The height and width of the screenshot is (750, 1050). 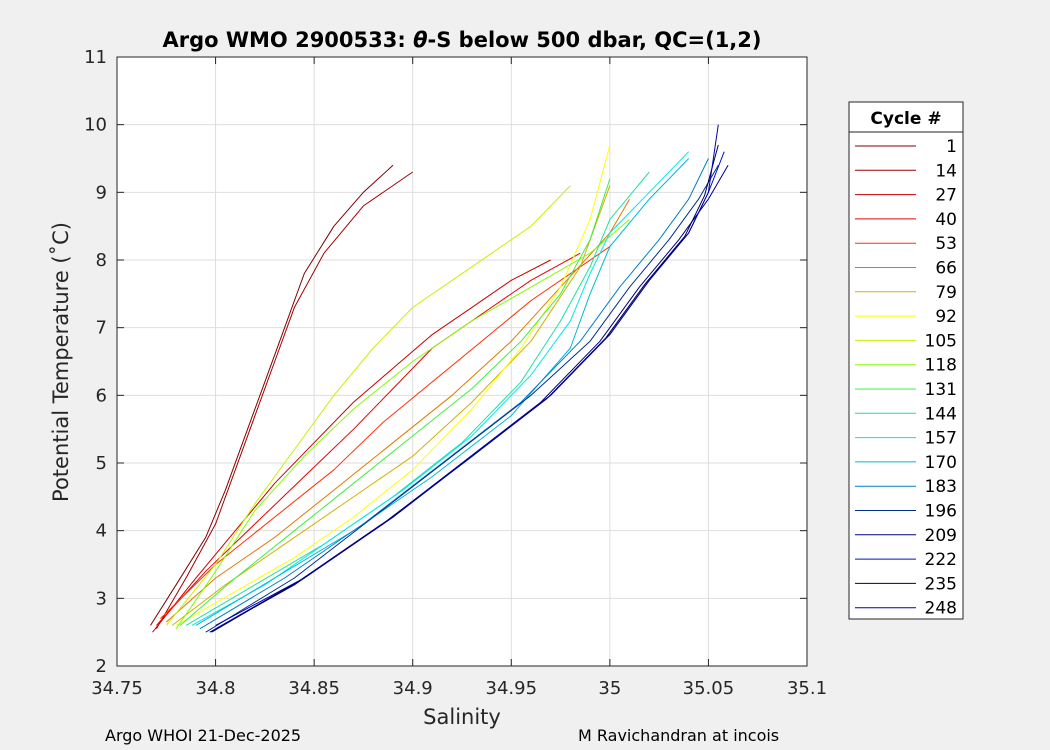 I want to click on legend-entry-label: 53, so click(x=946, y=244).